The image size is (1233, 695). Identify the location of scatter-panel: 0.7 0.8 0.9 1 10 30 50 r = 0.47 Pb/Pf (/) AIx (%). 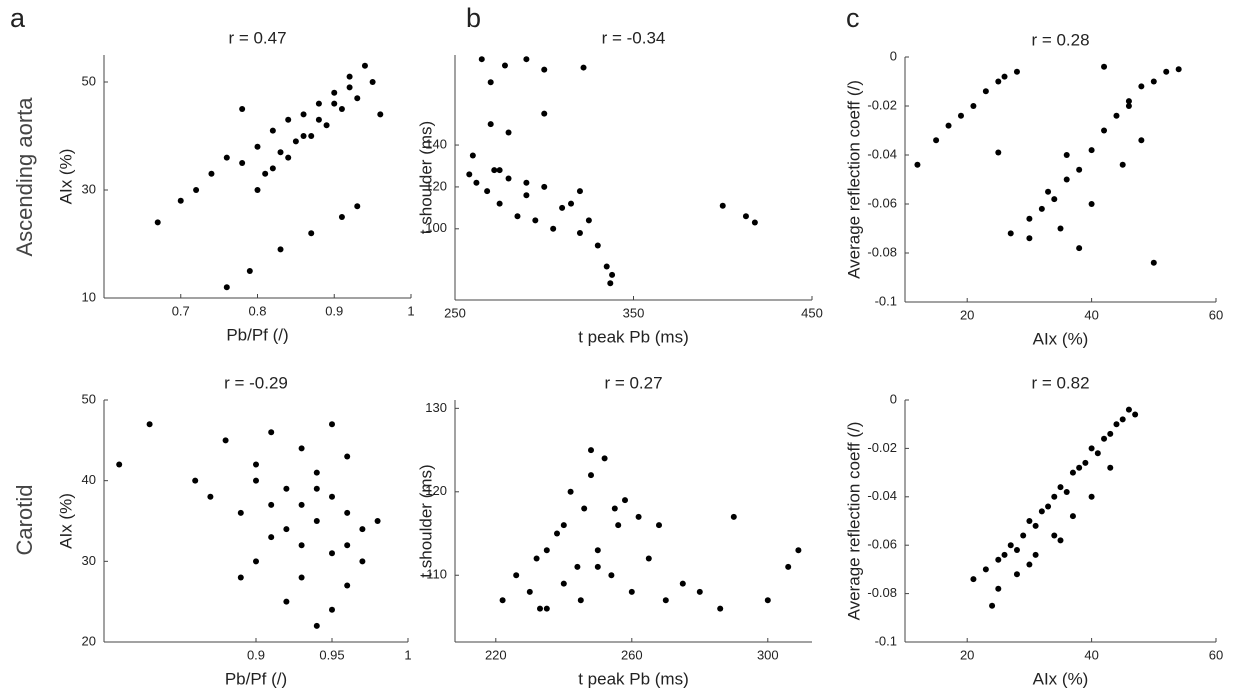
(235, 186).